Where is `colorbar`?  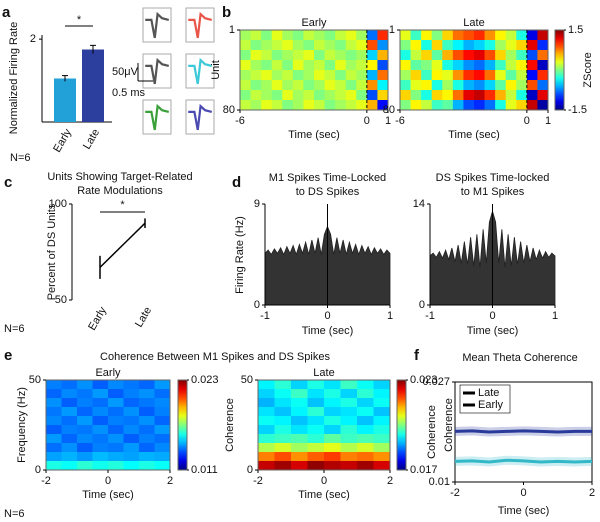 colorbar is located at coordinates (401, 425).